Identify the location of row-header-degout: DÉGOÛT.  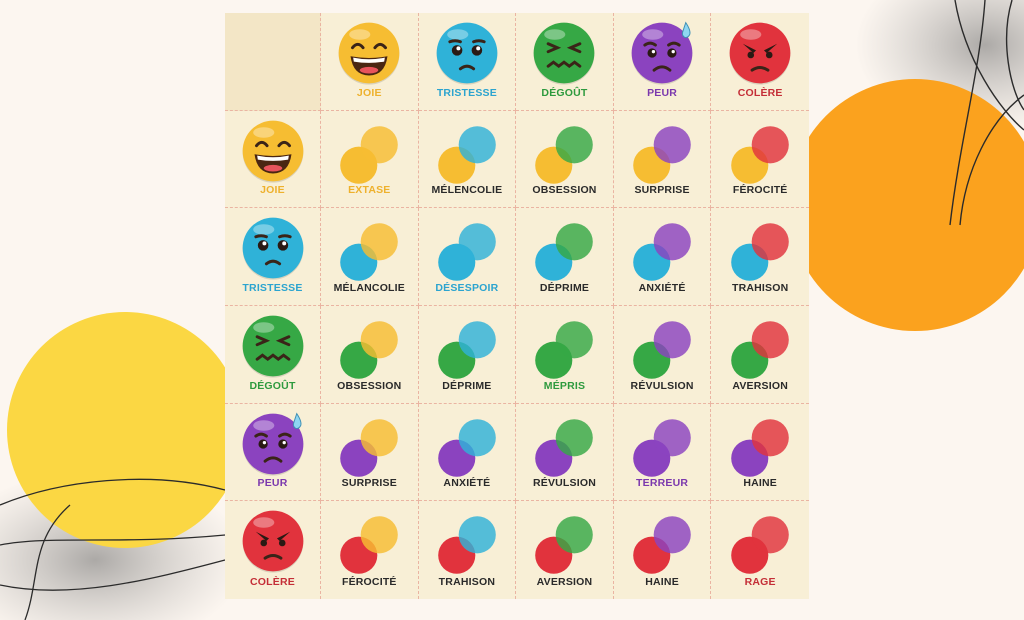
(273, 354).